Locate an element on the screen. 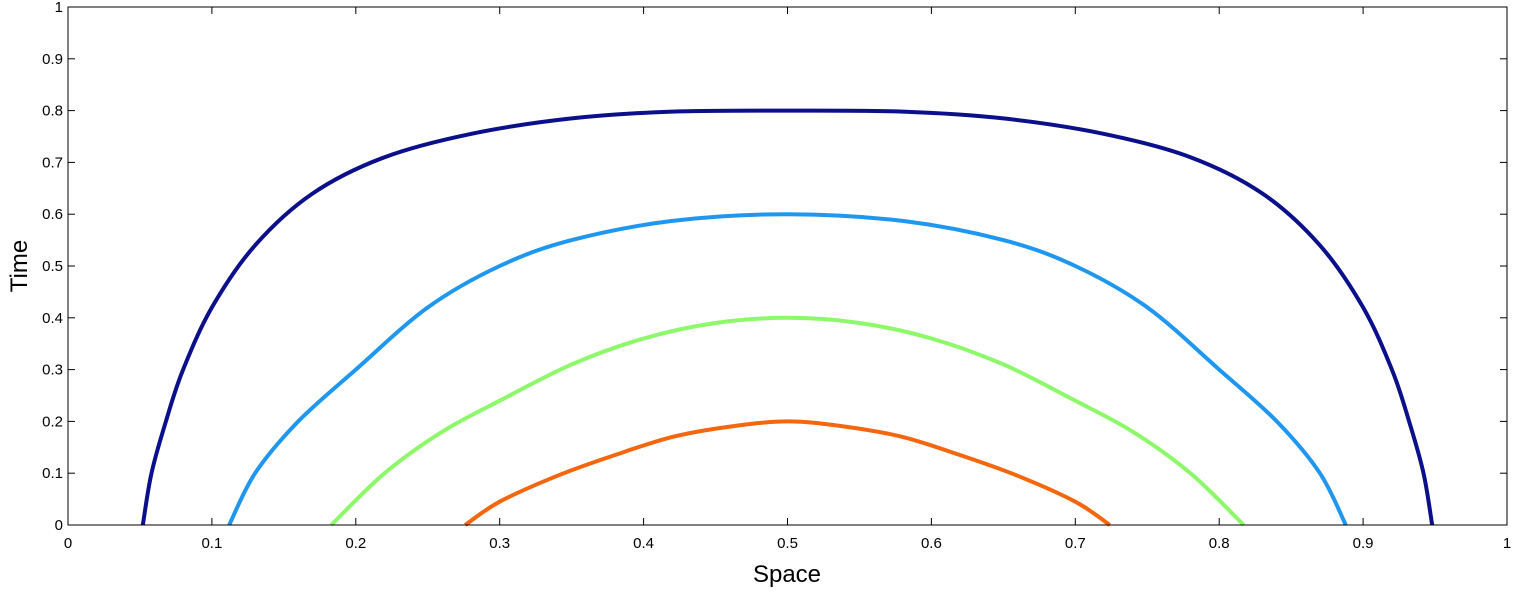 This screenshot has height=596, width=1514. y-tick-label: 1 is located at coordinates (59, 8).